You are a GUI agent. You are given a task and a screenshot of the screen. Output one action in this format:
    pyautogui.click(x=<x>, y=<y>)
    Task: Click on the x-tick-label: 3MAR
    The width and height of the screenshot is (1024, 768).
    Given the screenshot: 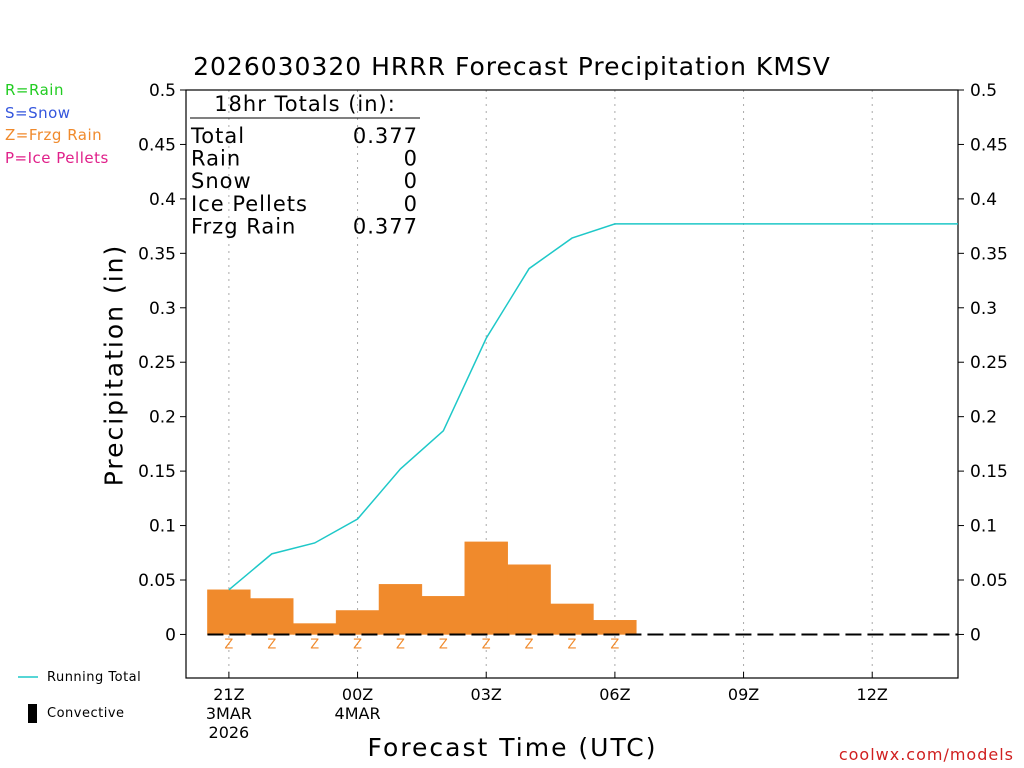 What is the action you would take?
    pyautogui.click(x=229, y=713)
    